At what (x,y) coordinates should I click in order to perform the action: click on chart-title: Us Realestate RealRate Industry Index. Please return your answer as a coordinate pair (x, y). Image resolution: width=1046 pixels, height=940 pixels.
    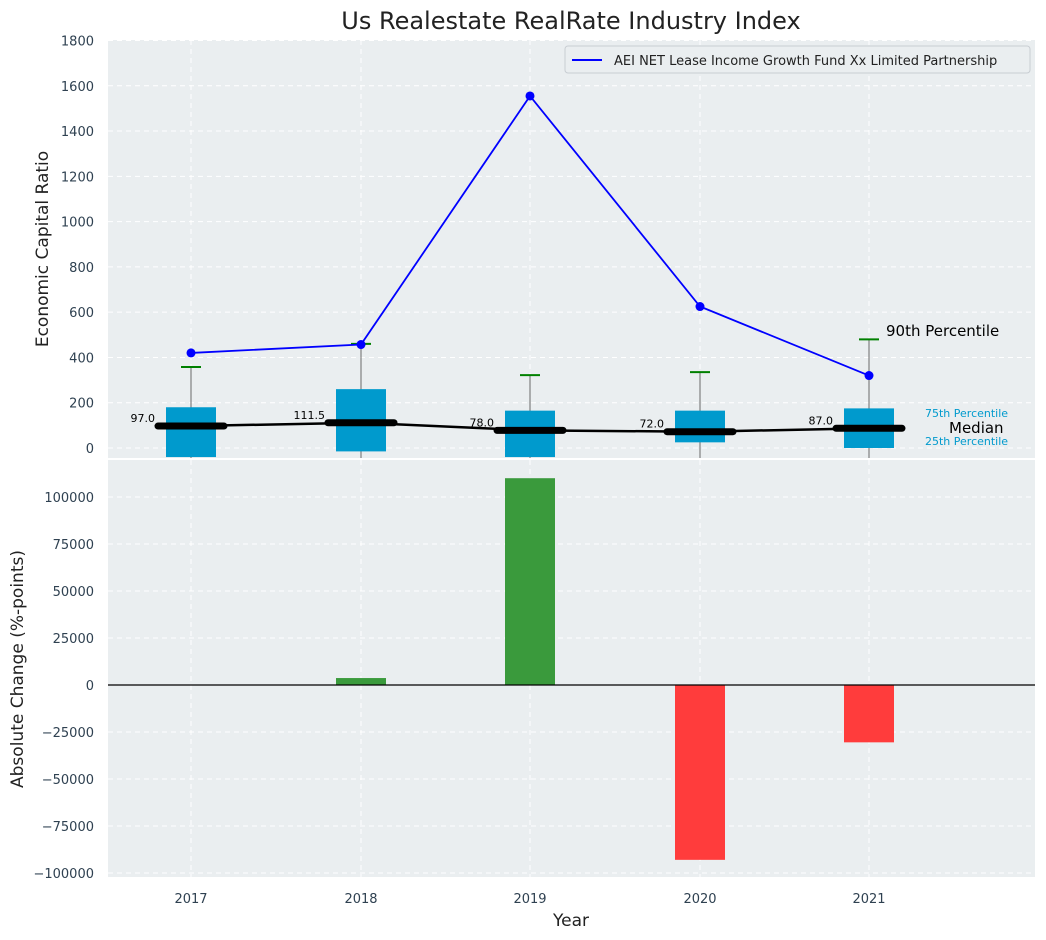
    Looking at the image, I should click on (570, 21).